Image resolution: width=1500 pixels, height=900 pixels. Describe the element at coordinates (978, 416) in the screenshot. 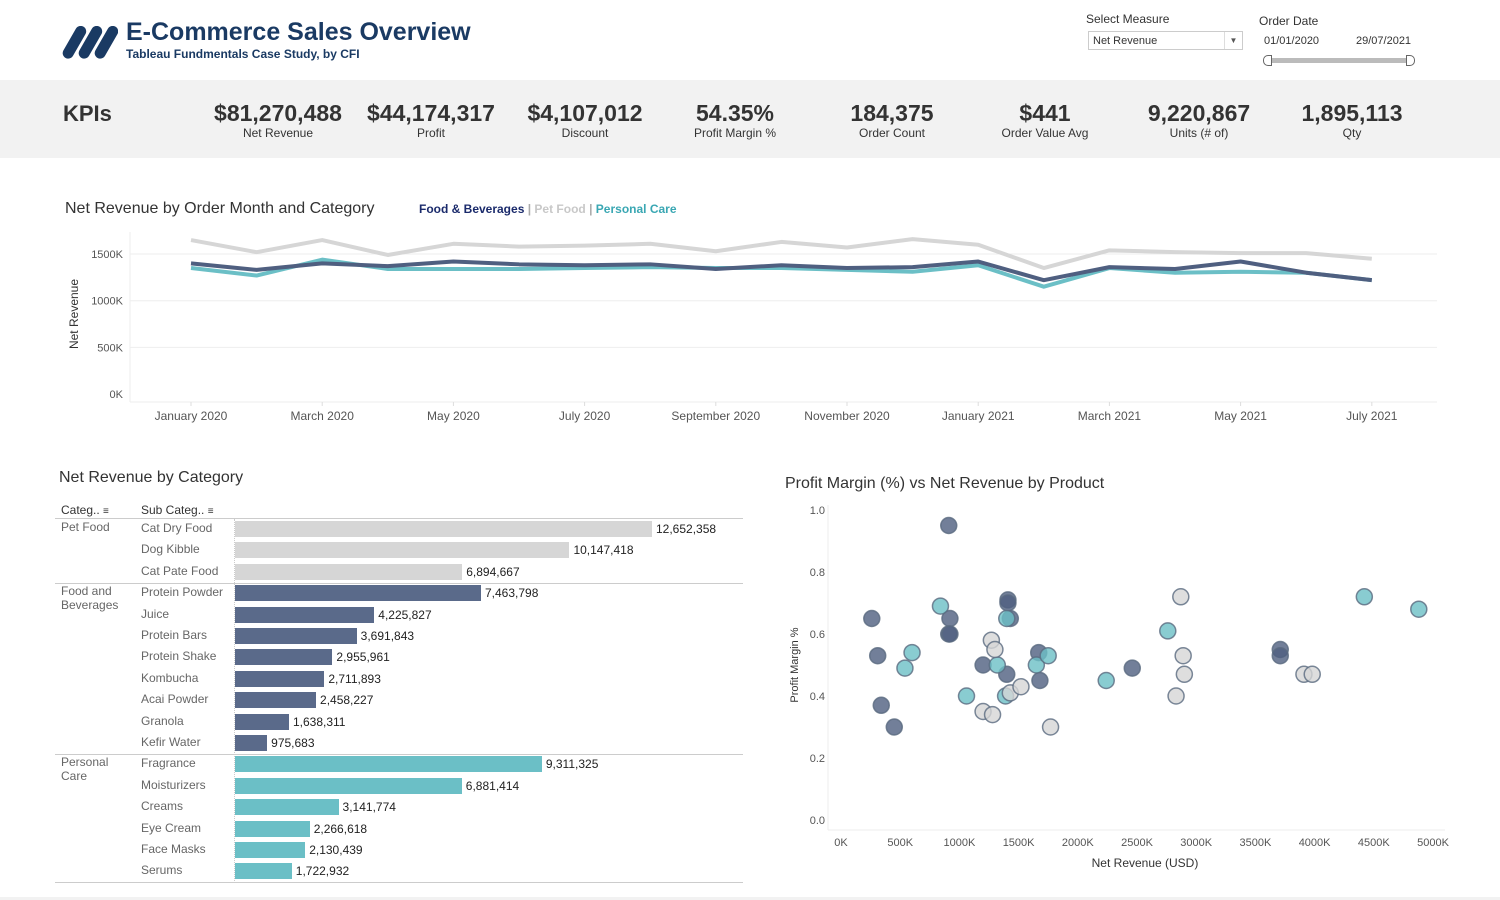

I see `x-tick-label: January 2021` at that location.